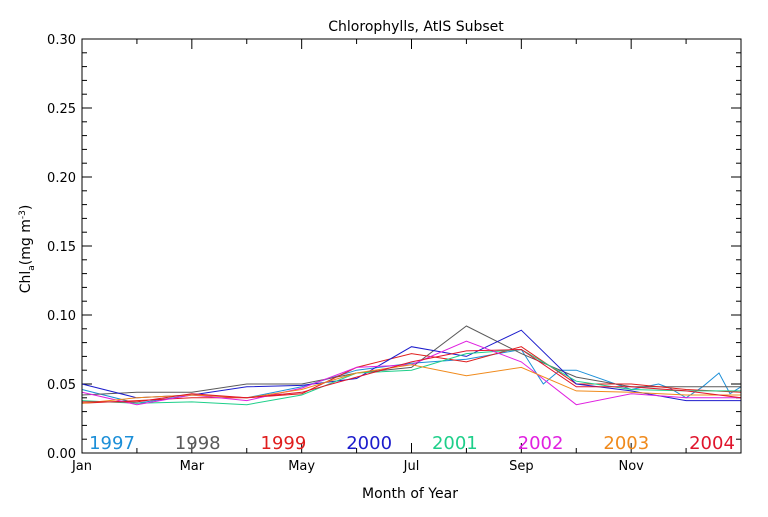  I want to click on y-tick-label: 0.05, so click(61, 385).